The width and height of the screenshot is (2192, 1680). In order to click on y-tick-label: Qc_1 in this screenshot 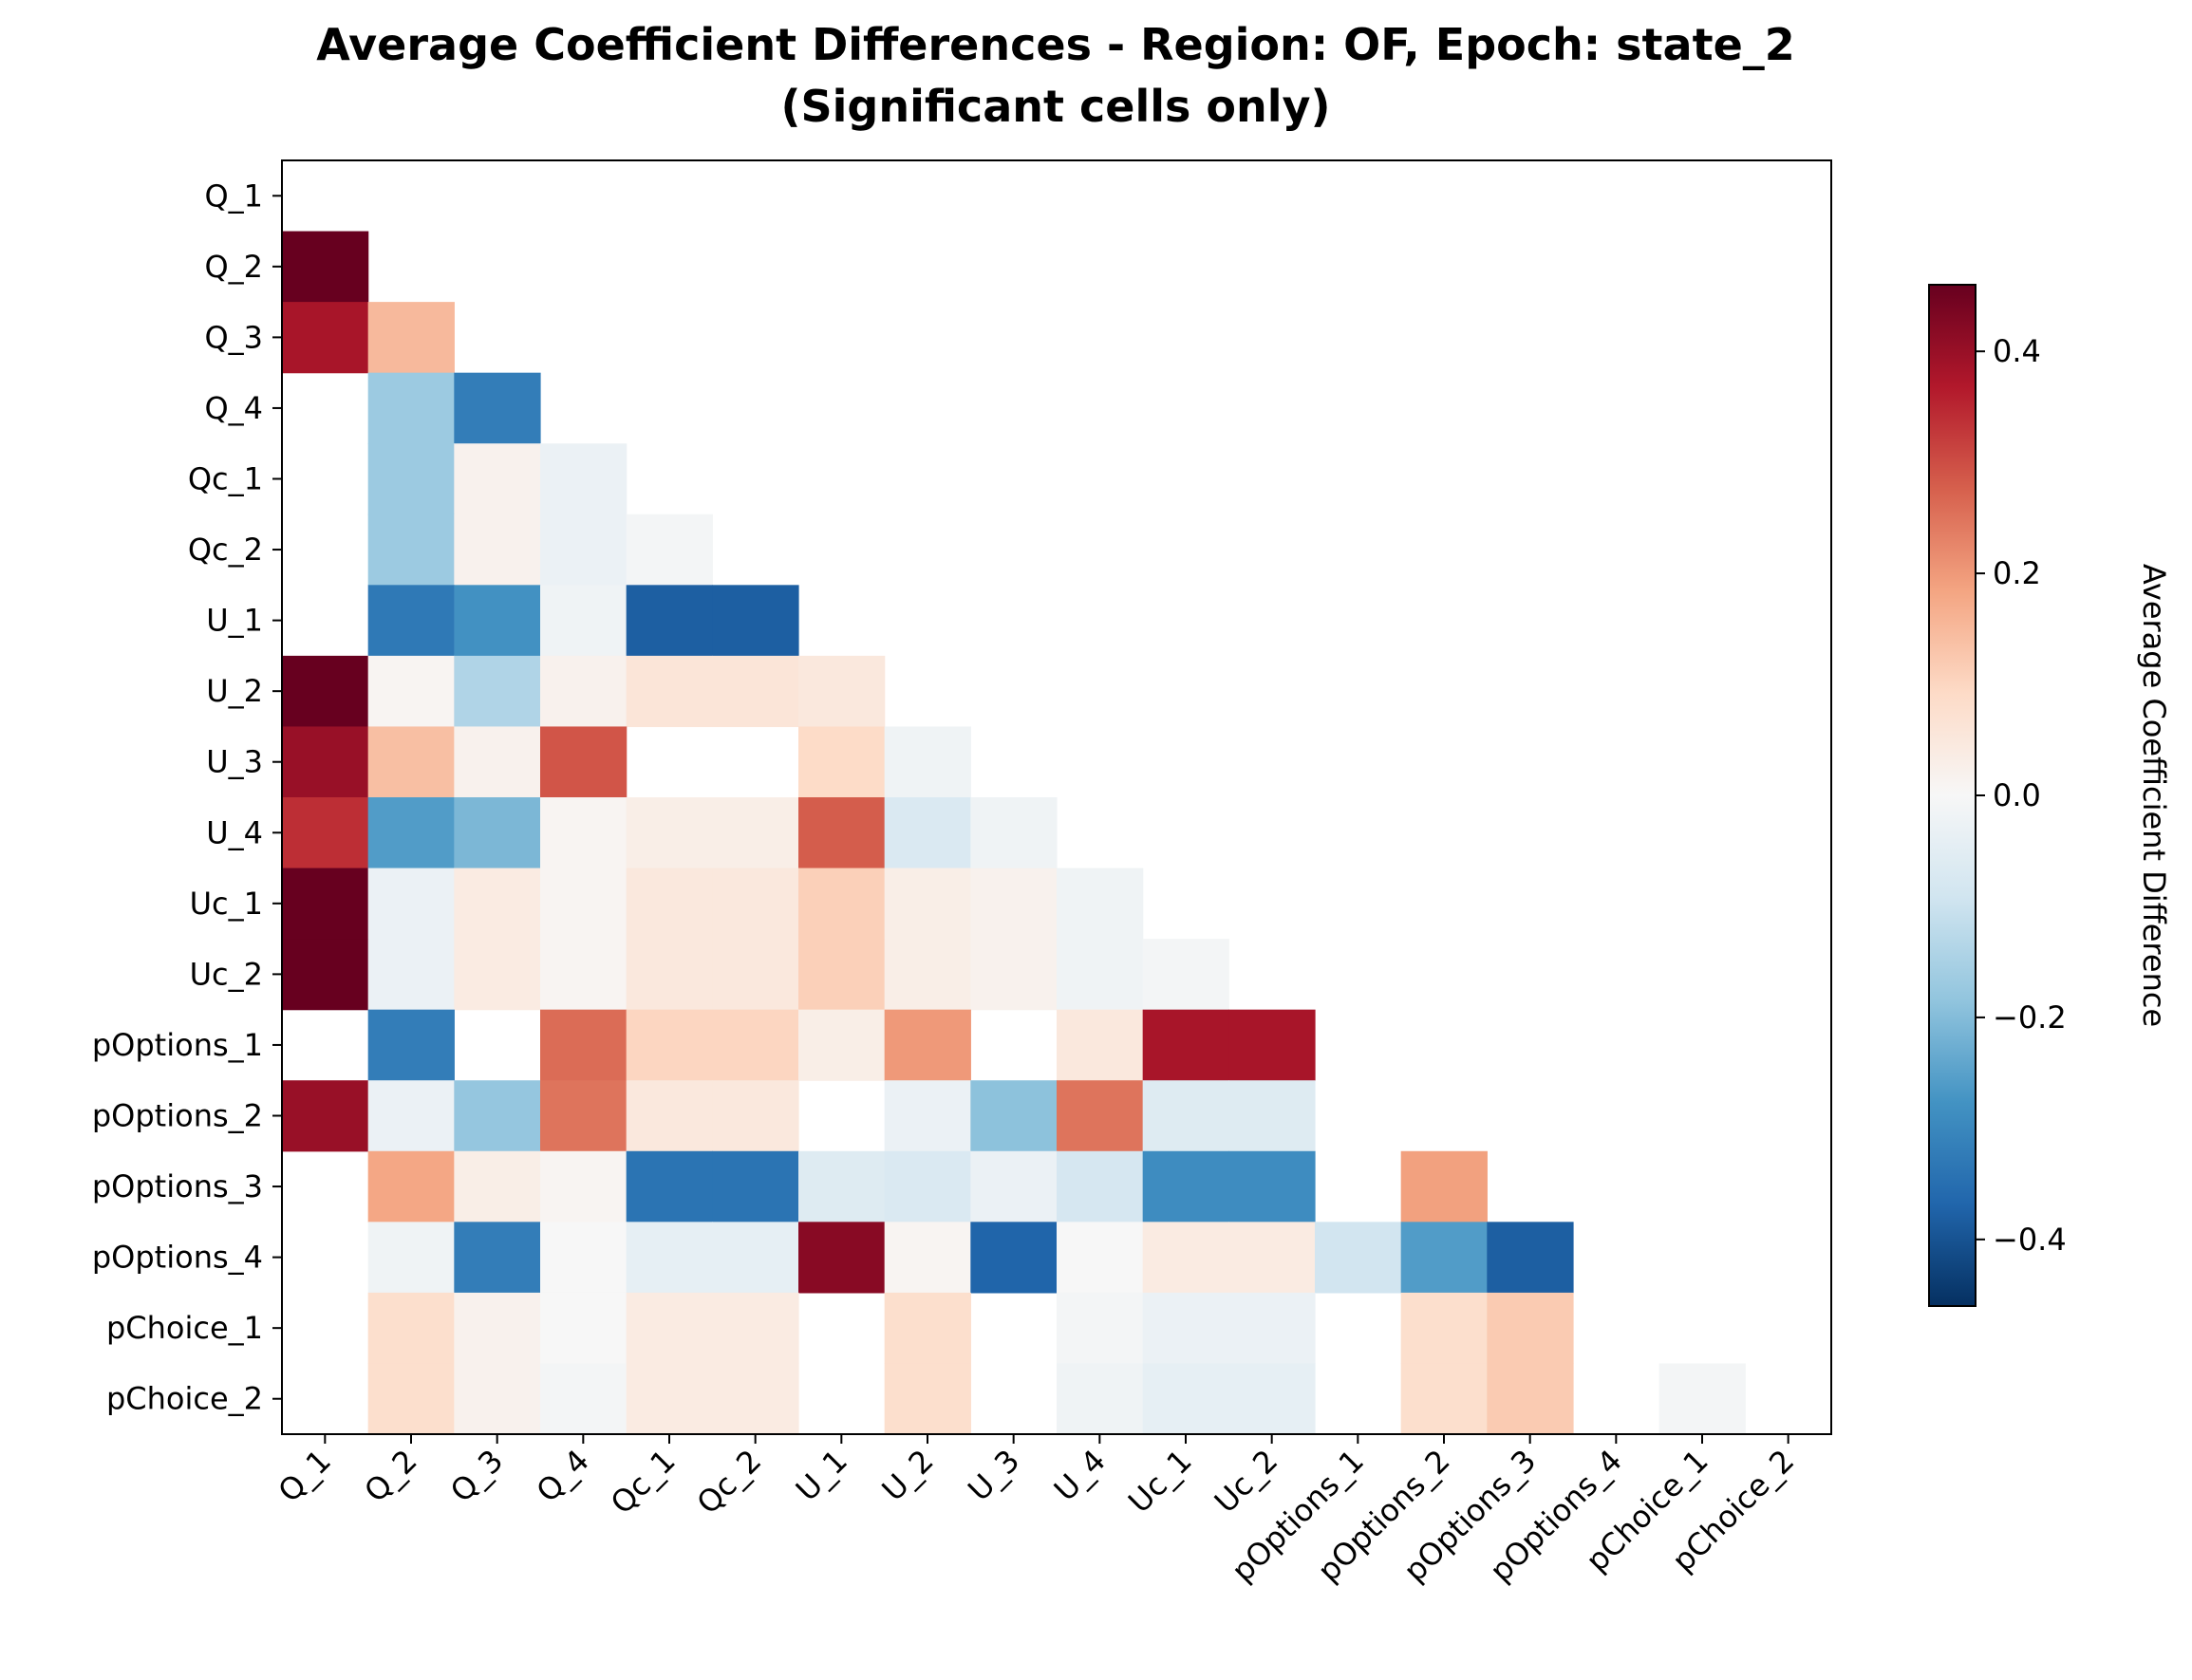, I will do `click(225, 479)`.